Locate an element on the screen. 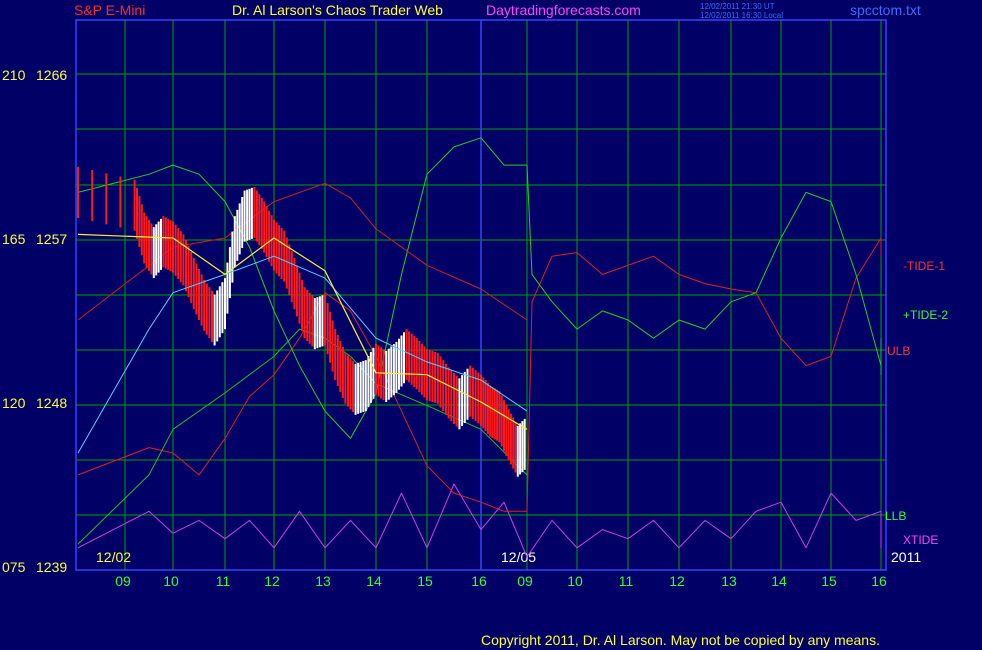  site-title: Dr. Al Larson's Chaos Trader Web is located at coordinates (337, 10).